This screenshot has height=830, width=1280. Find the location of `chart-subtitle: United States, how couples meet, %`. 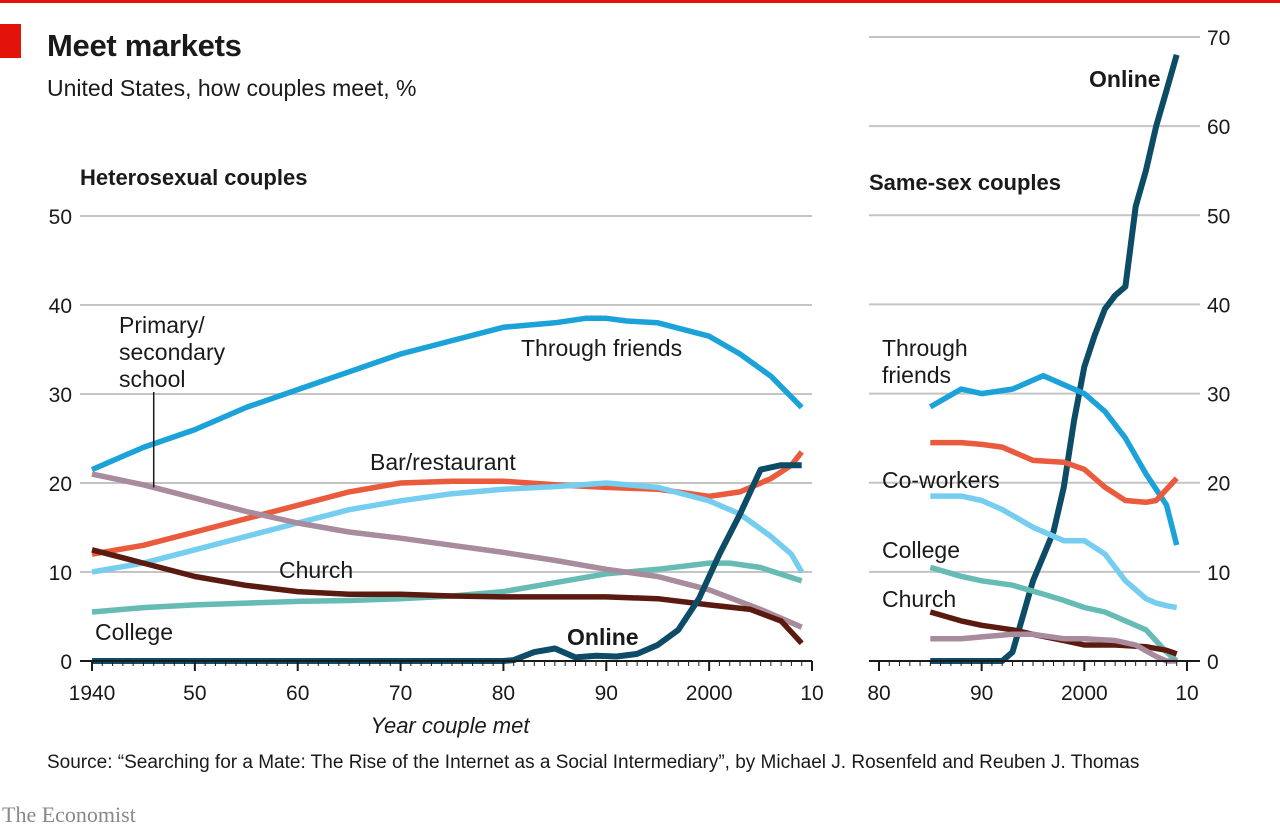

chart-subtitle: United States, how couples meet, % is located at coordinates (232, 88).